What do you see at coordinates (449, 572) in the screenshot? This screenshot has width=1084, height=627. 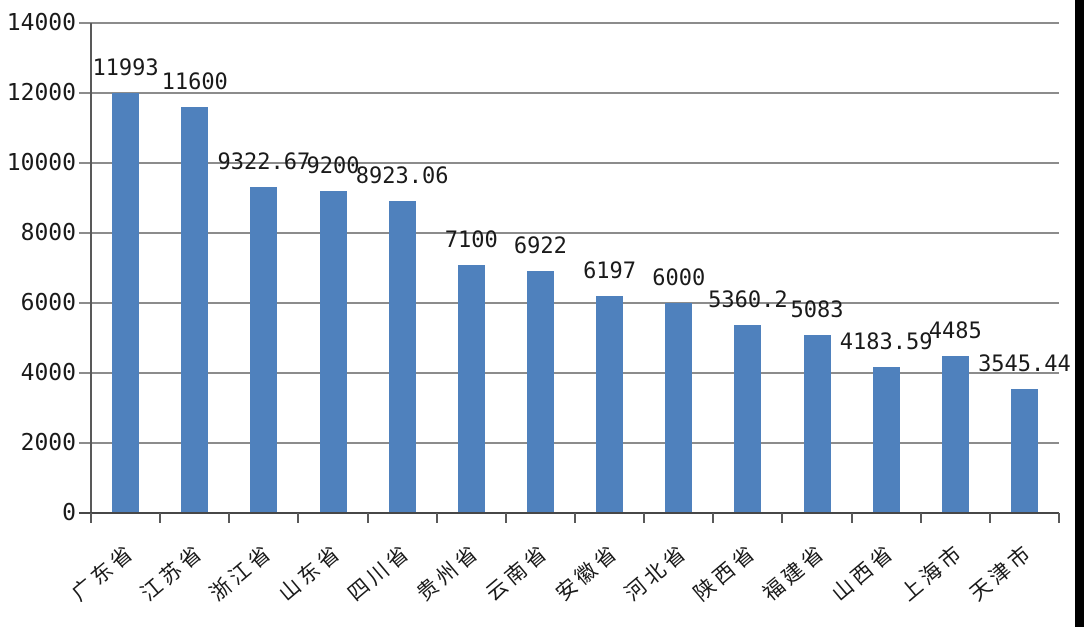 I see `x-axis-category-label: 贵州省` at bounding box center [449, 572].